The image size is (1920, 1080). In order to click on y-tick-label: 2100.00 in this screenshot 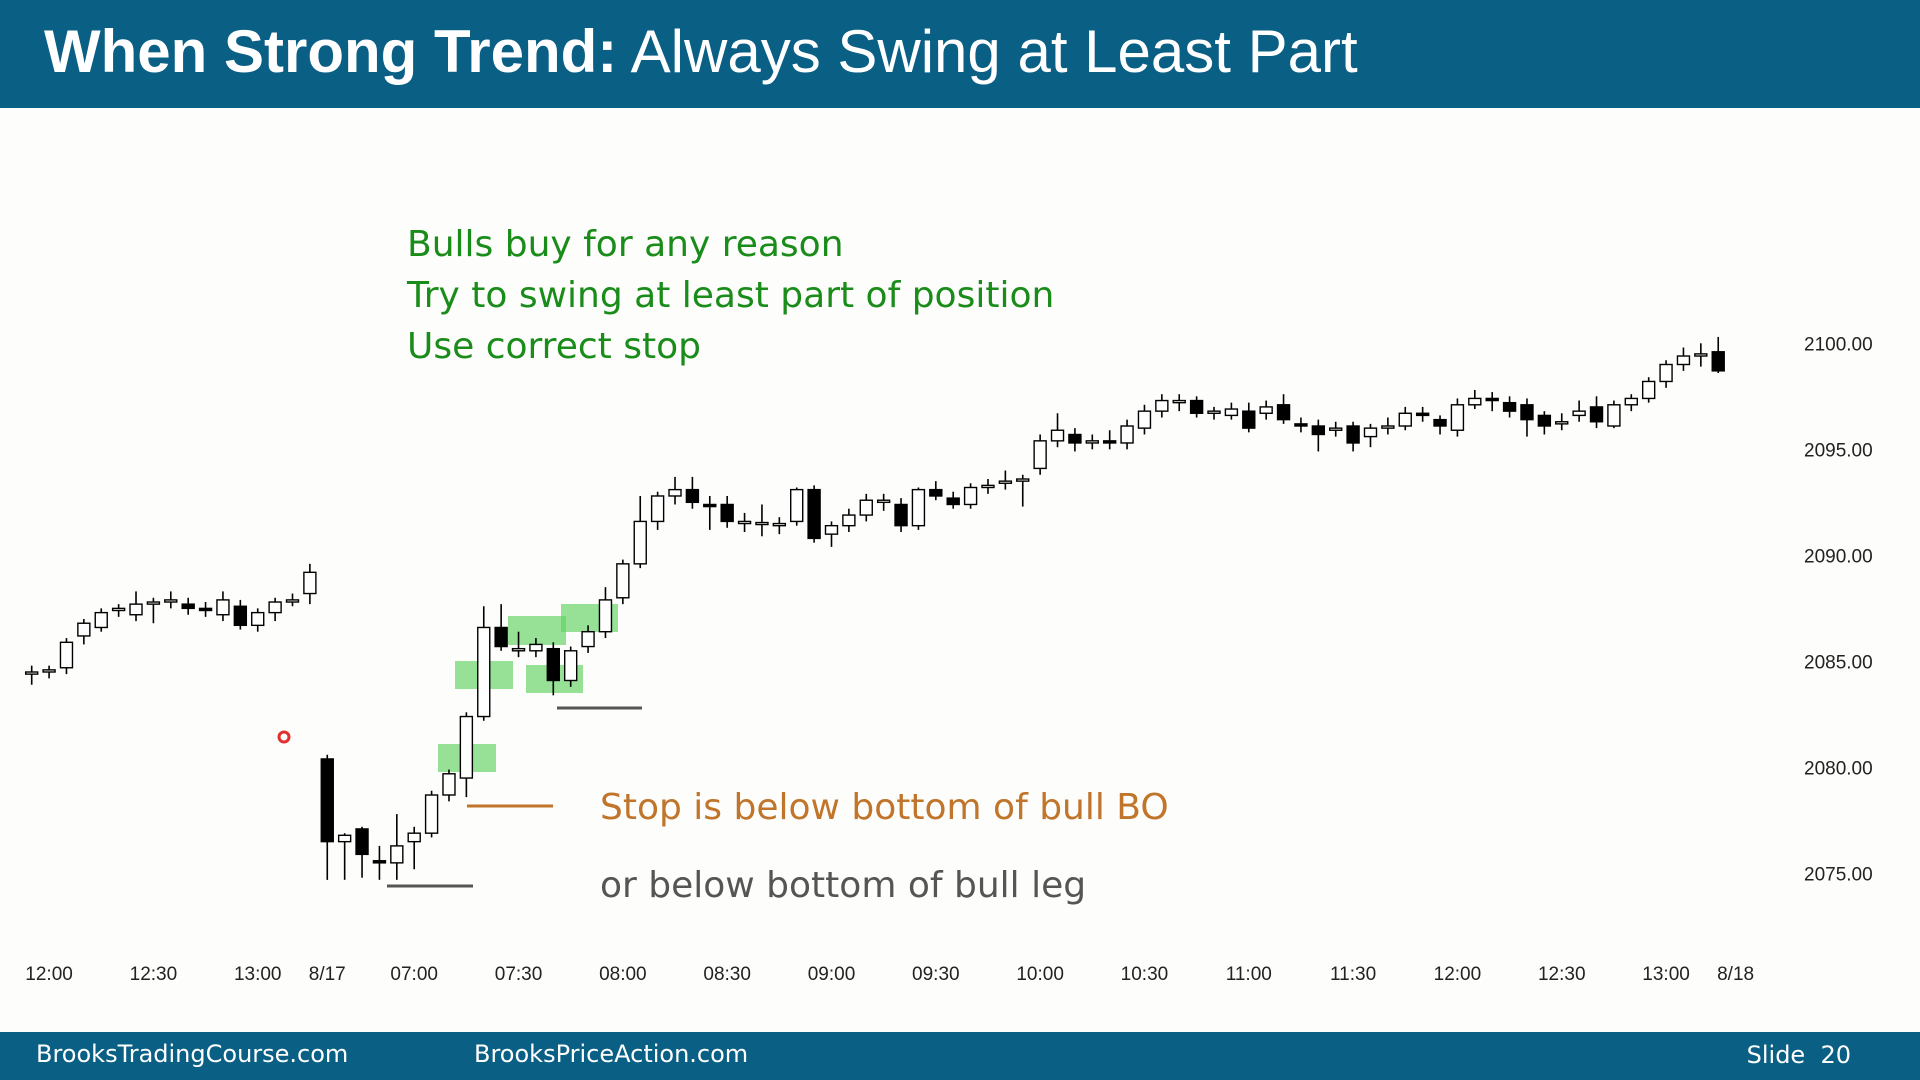, I will do `click(1838, 344)`.